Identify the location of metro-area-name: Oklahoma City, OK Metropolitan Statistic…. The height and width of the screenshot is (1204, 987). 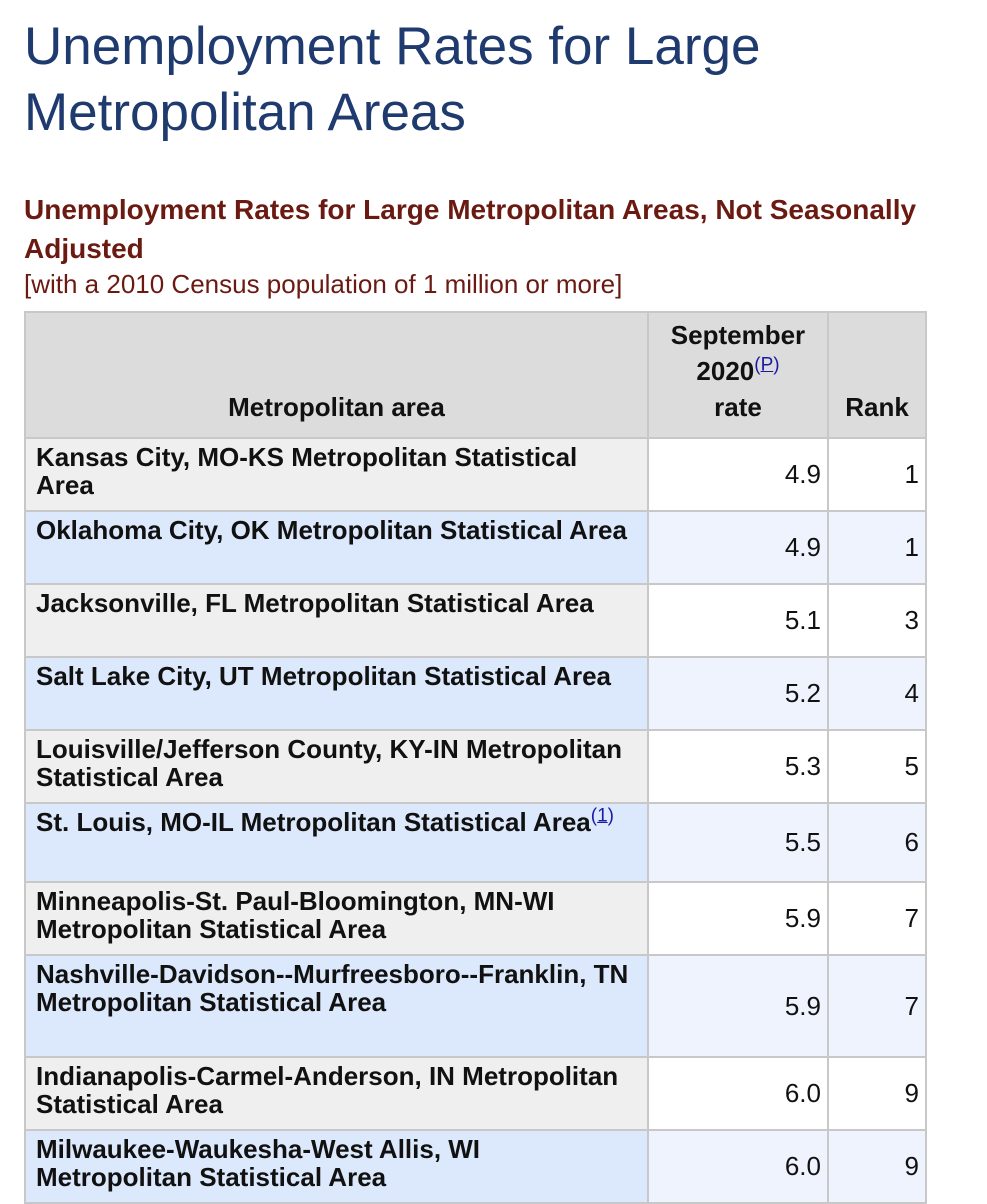
(331, 530).